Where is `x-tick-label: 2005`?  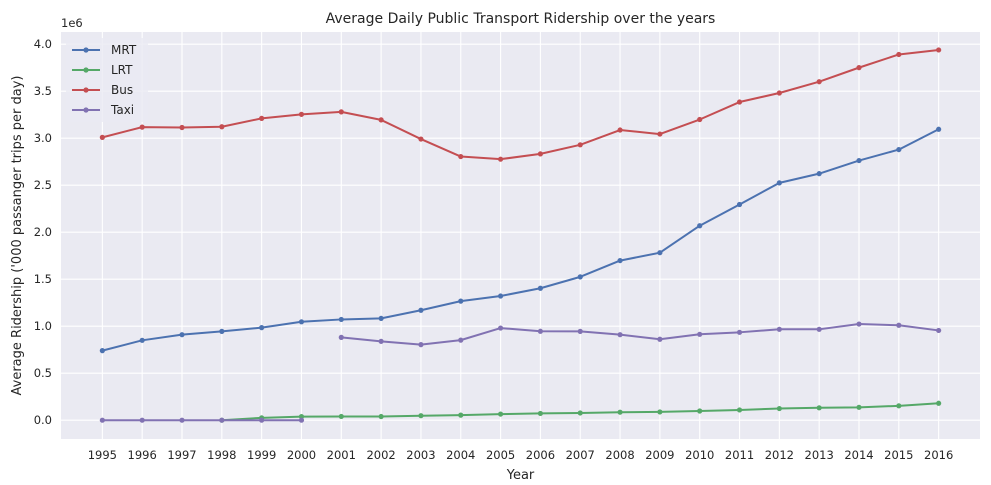
x-tick-label: 2005 is located at coordinates (500, 455).